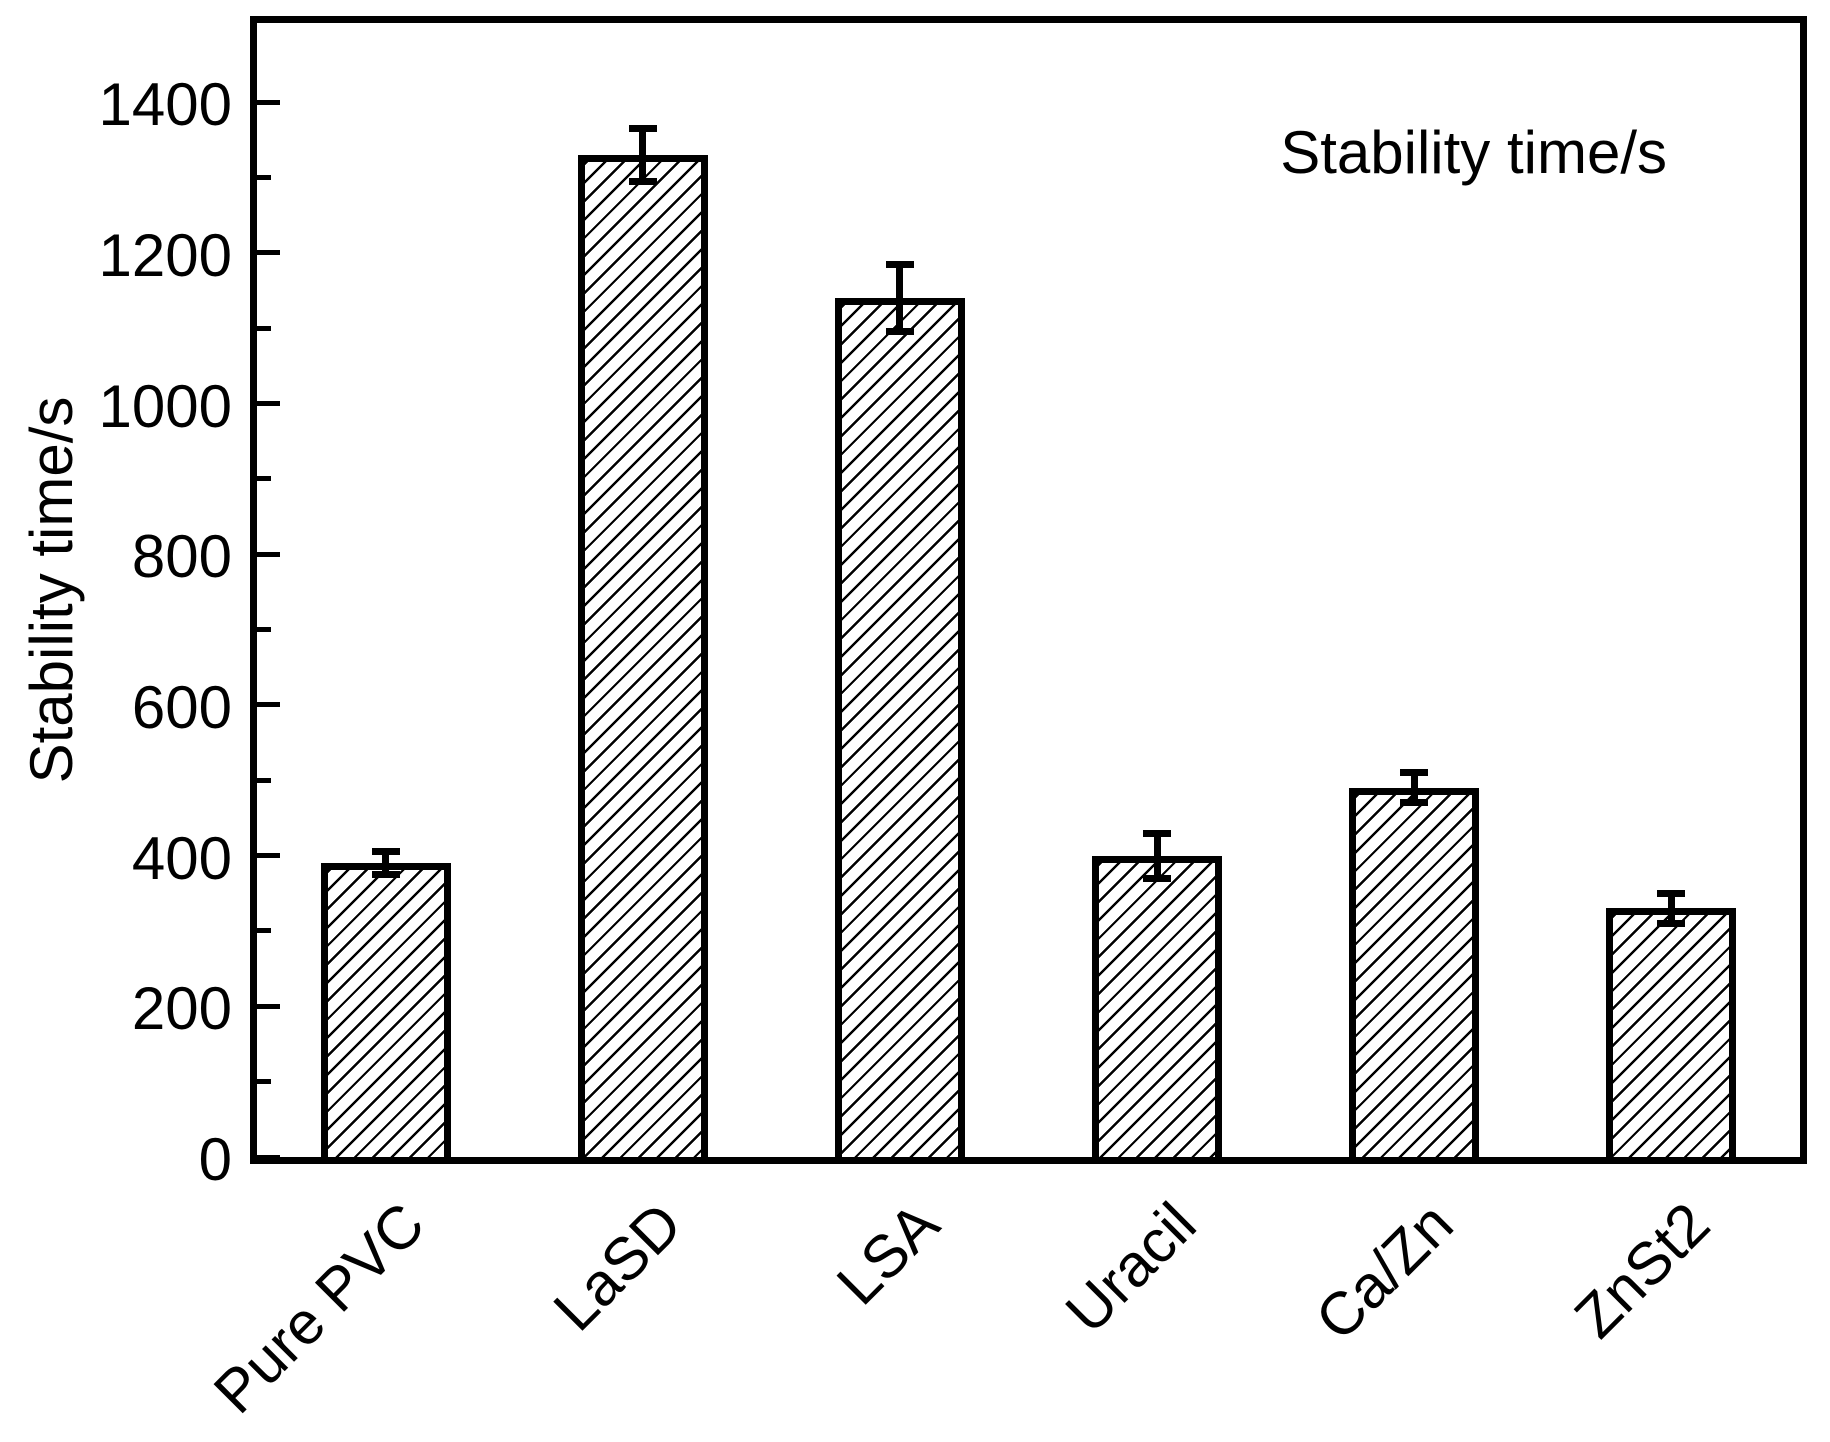  Describe the element at coordinates (899, 332) in the screenshot. I see `error-cap-bottom-lsa` at that location.